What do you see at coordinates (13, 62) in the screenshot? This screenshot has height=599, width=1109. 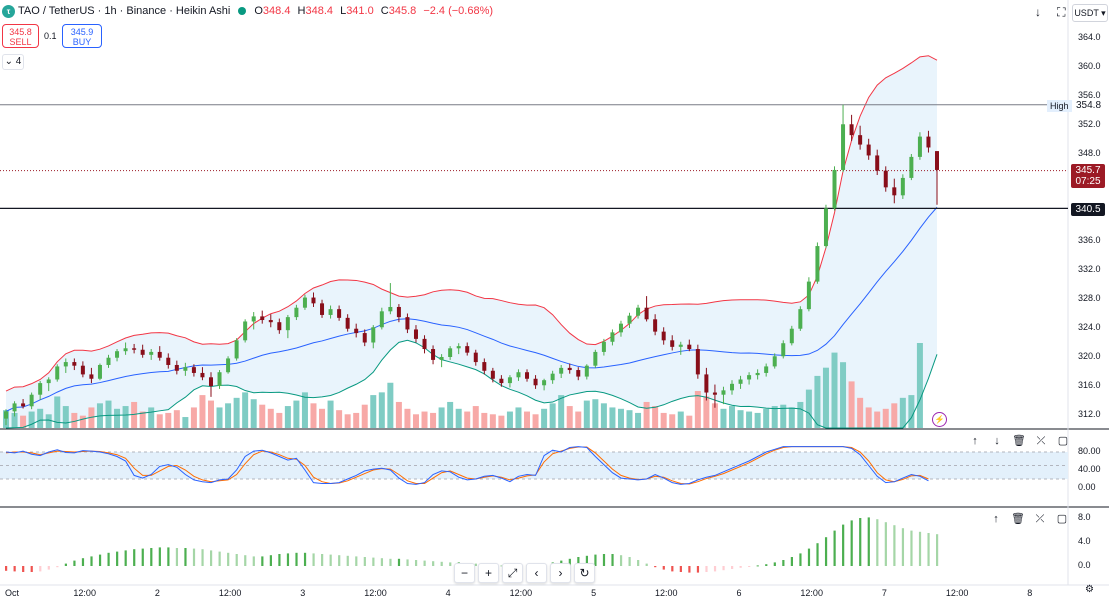 I see `indicators-collapse-button: ⌄ 4` at bounding box center [13, 62].